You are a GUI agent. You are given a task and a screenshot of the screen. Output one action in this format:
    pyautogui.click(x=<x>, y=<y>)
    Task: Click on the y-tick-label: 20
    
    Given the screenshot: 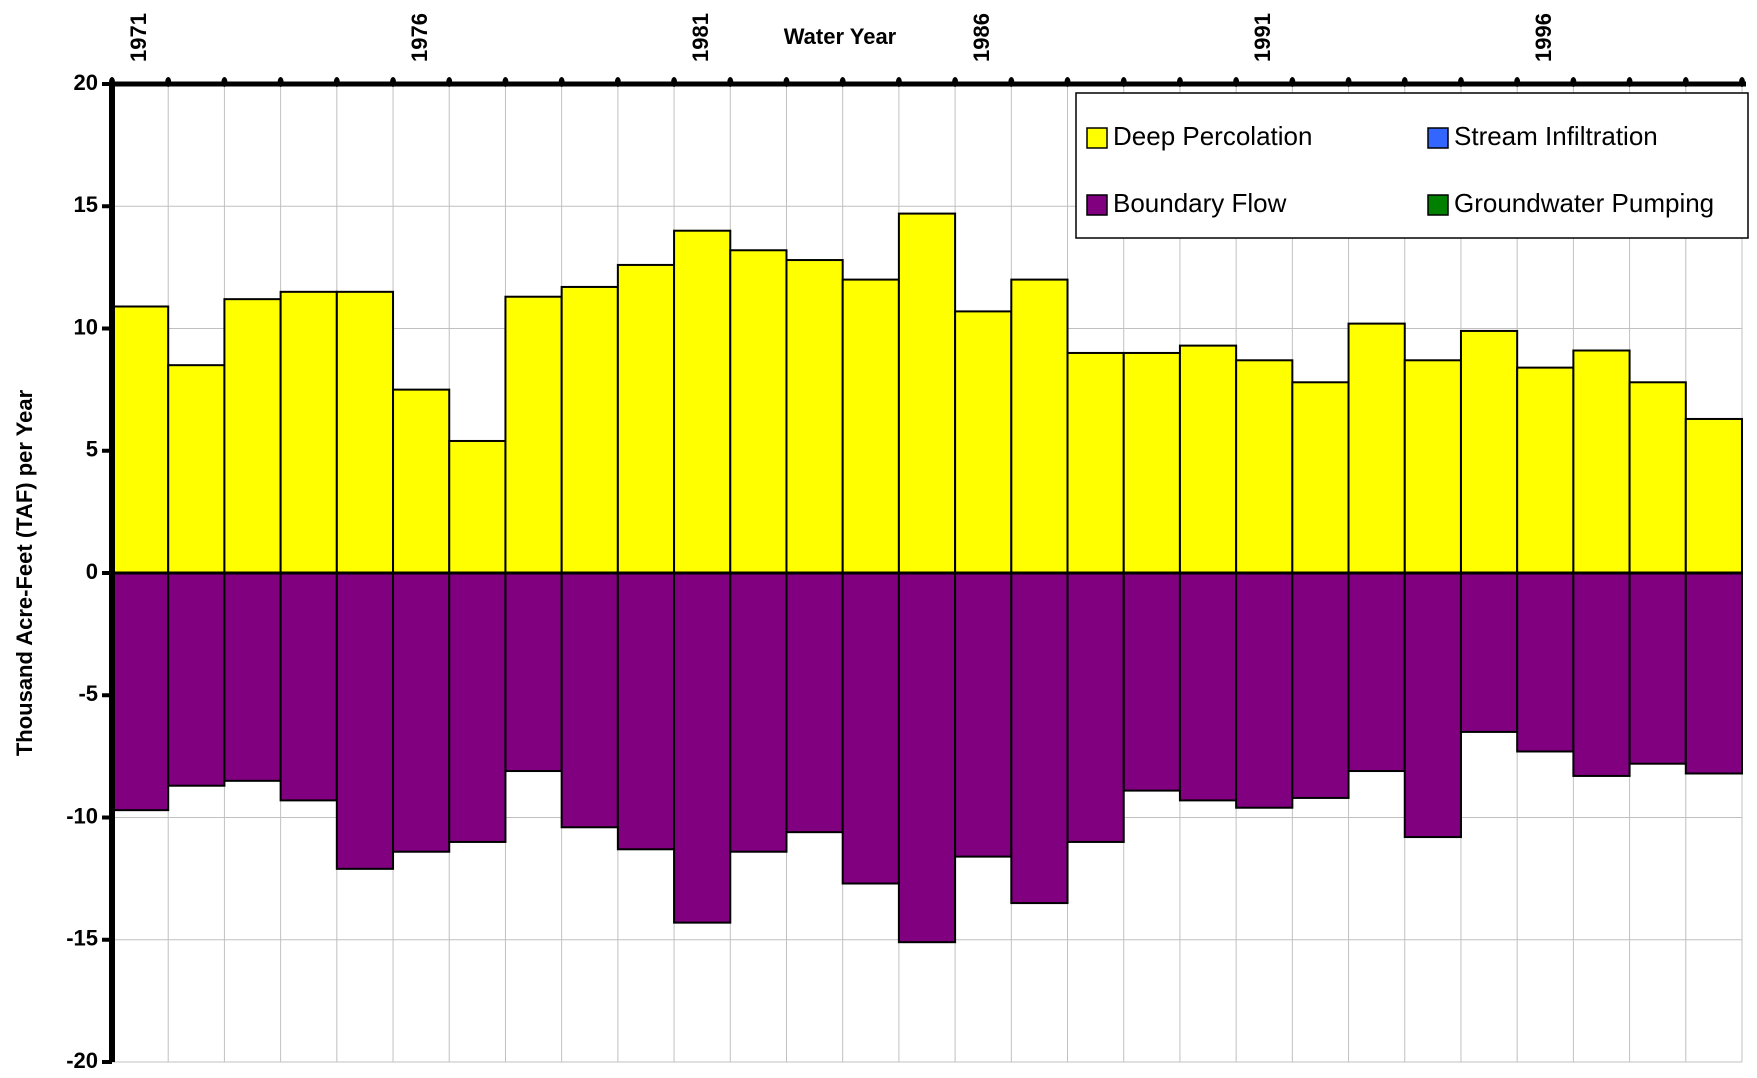 What is the action you would take?
    pyautogui.click(x=86, y=82)
    